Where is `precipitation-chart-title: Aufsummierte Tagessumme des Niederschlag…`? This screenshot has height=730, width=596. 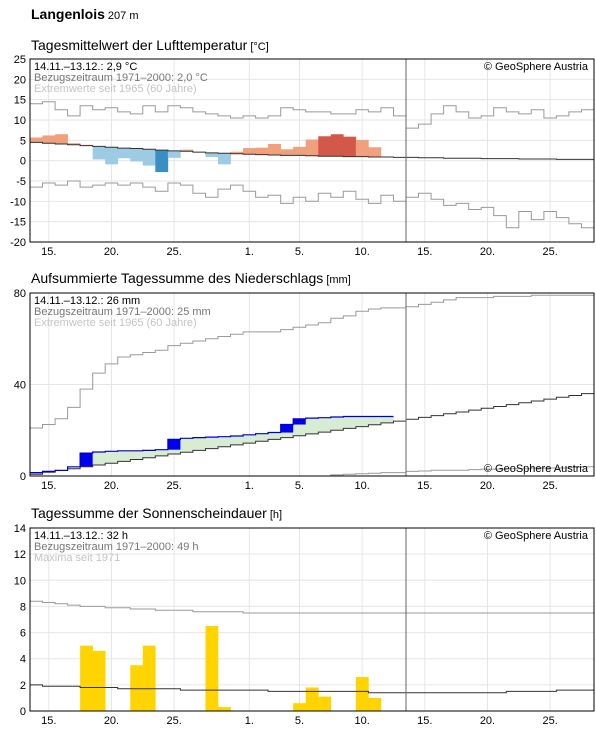
precipitation-chart-title: Aufsummierte Tagessumme des Niederschlag… is located at coordinates (191, 278).